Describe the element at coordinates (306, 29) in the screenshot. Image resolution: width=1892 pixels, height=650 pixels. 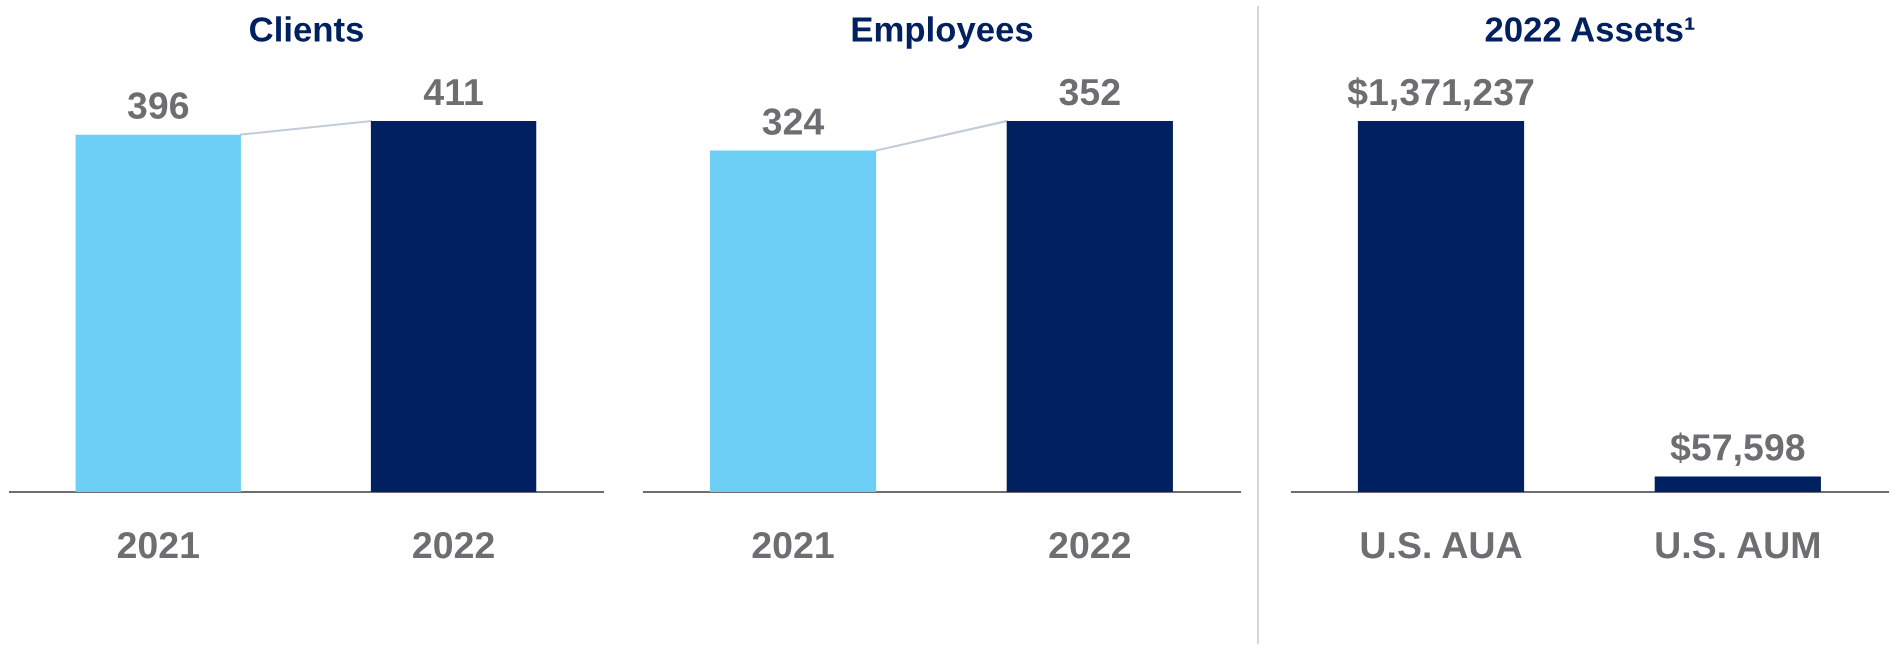
I see `chart-title: Clients` at that location.